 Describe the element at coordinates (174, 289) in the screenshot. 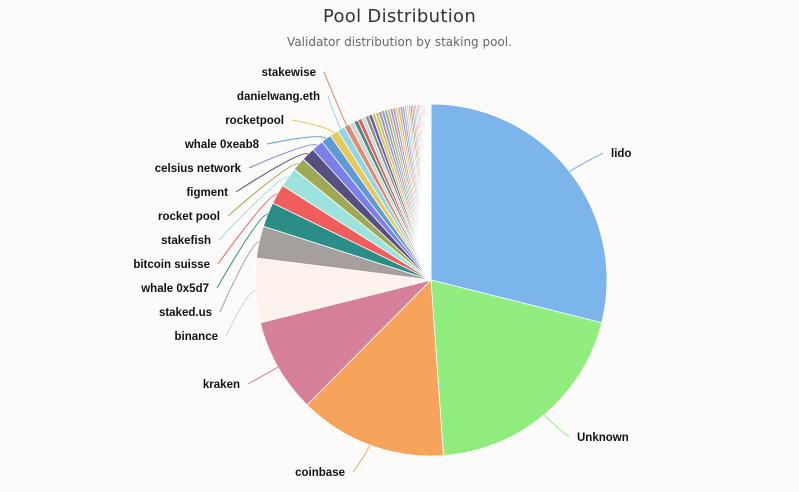

I see `label-whale-0x5d7: whale 0x5d7` at that location.